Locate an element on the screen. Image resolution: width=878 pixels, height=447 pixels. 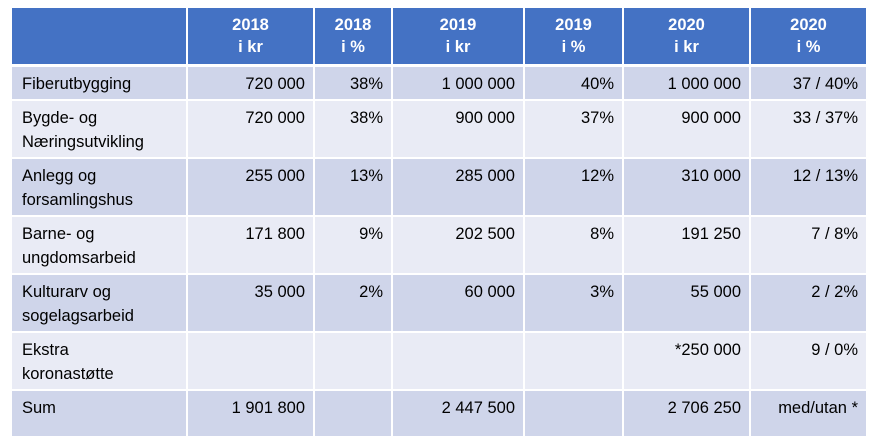
cell-2020-kr: 55 000 is located at coordinates (687, 303).